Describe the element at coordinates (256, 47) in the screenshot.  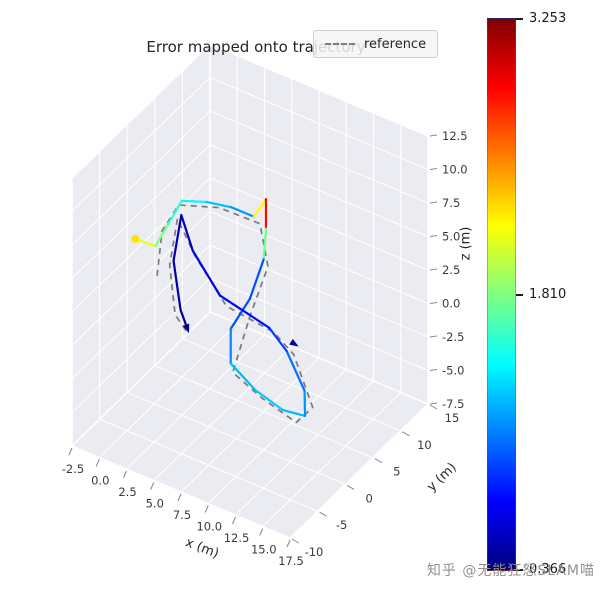
I see `plot-title: Error mapped onto trajectory` at that location.